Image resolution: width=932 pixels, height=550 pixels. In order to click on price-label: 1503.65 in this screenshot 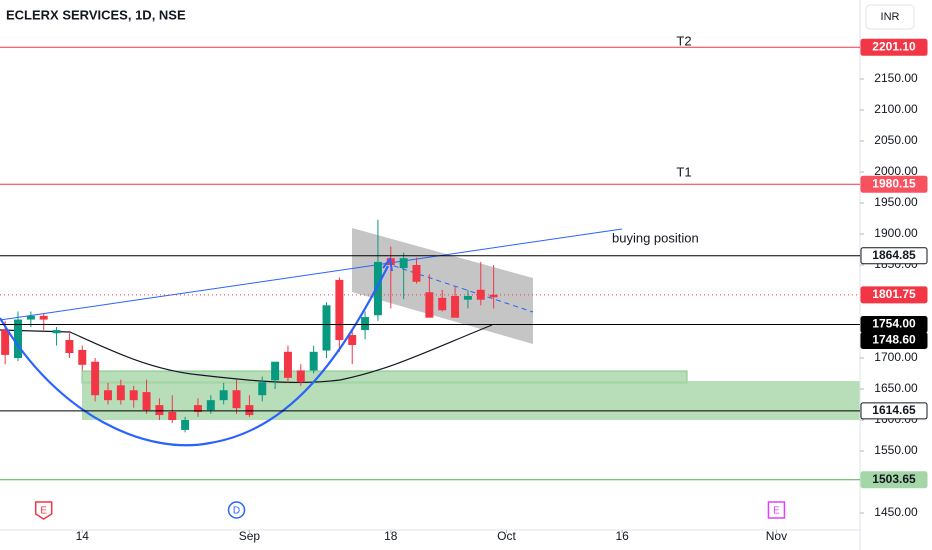, I will do `click(894, 479)`.